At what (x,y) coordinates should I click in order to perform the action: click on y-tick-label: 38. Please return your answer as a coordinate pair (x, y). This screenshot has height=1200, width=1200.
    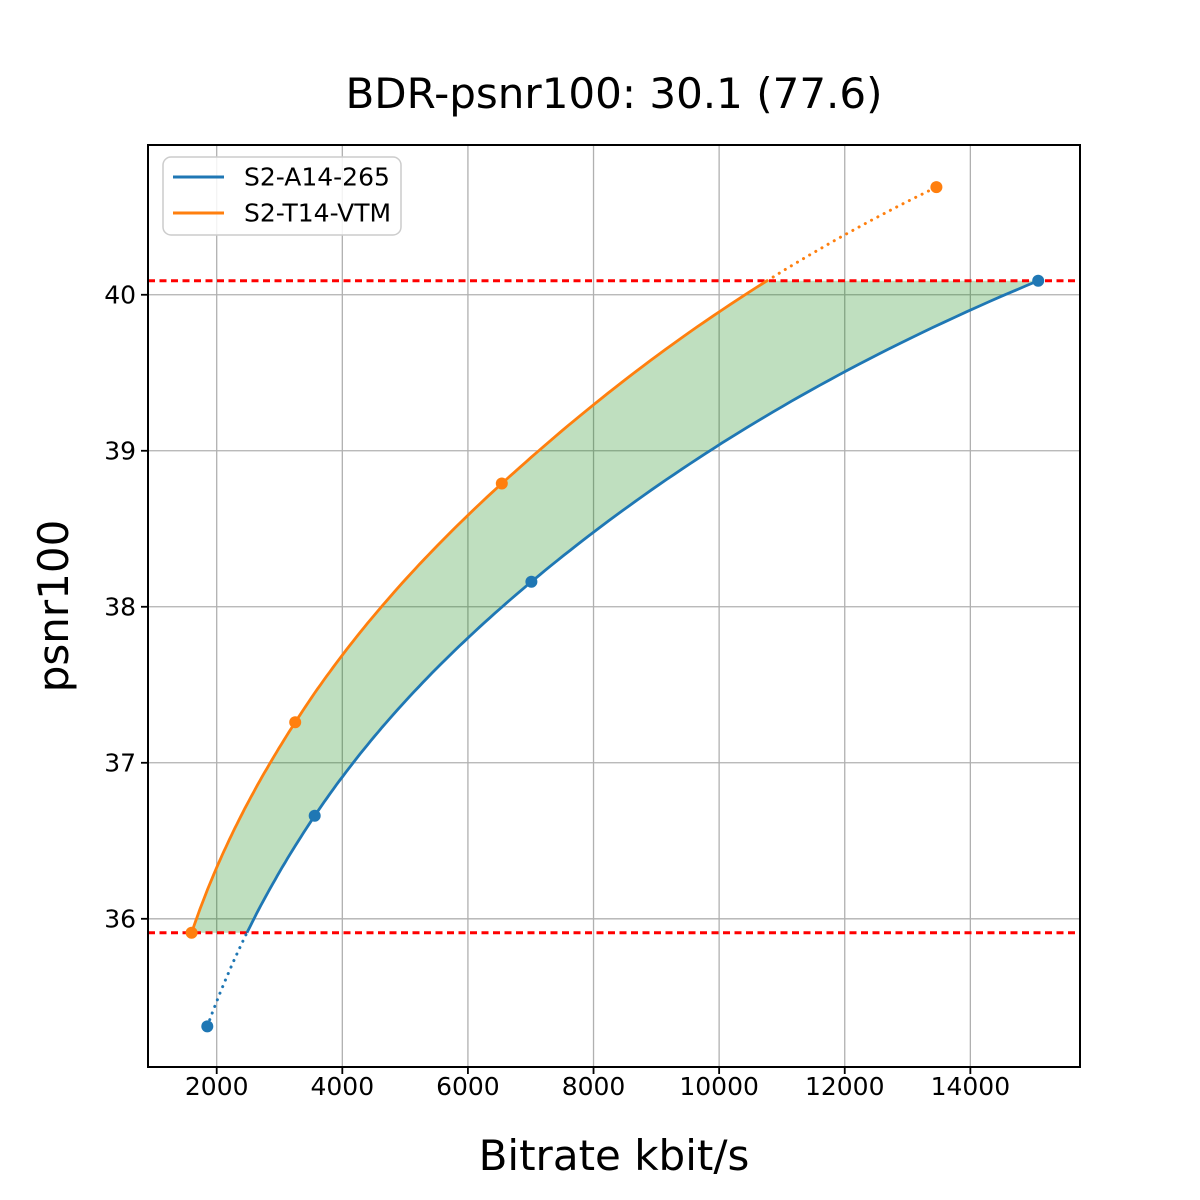
    Looking at the image, I should click on (120, 606).